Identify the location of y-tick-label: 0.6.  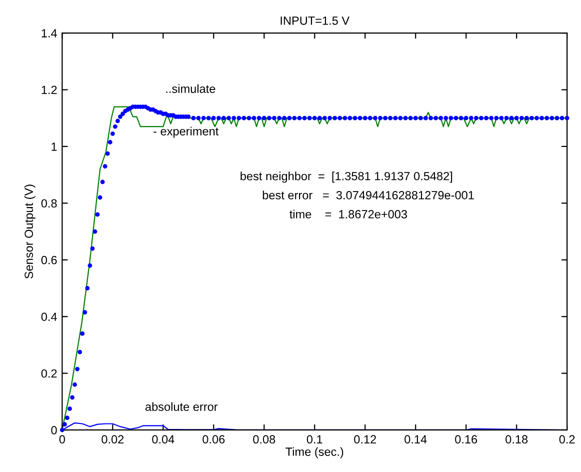
(49, 260).